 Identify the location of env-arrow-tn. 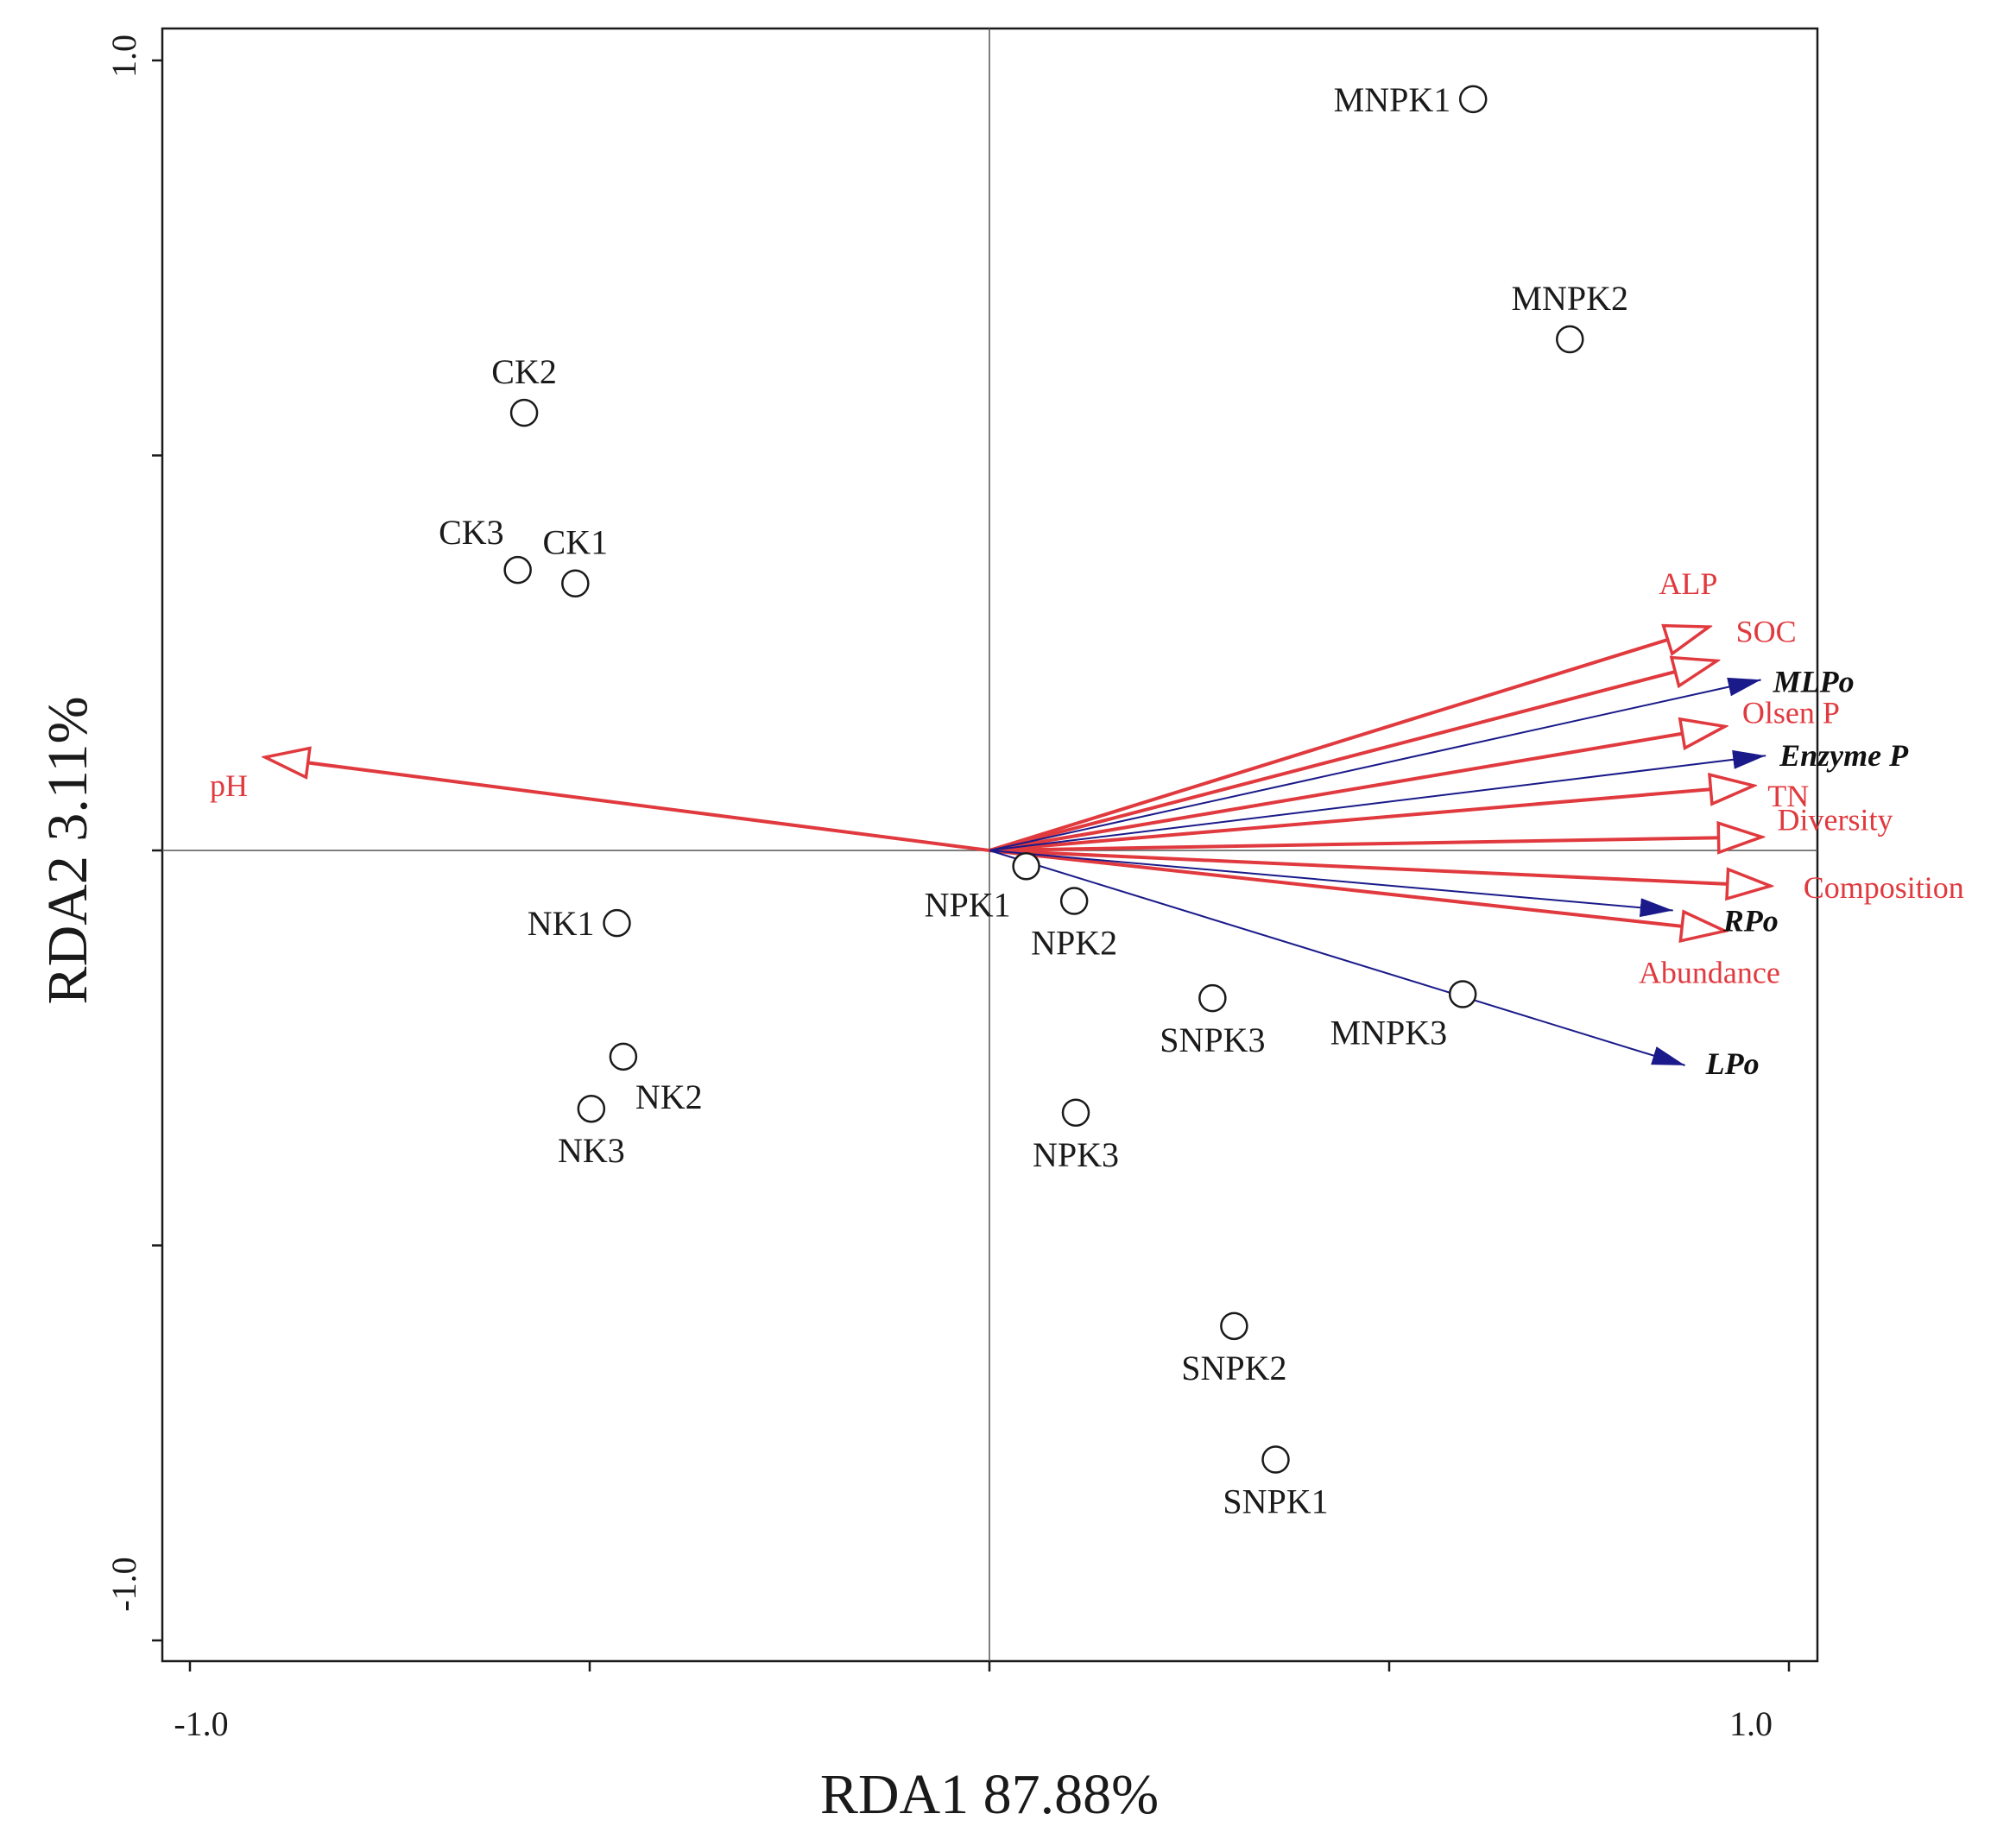
(1371, 819).